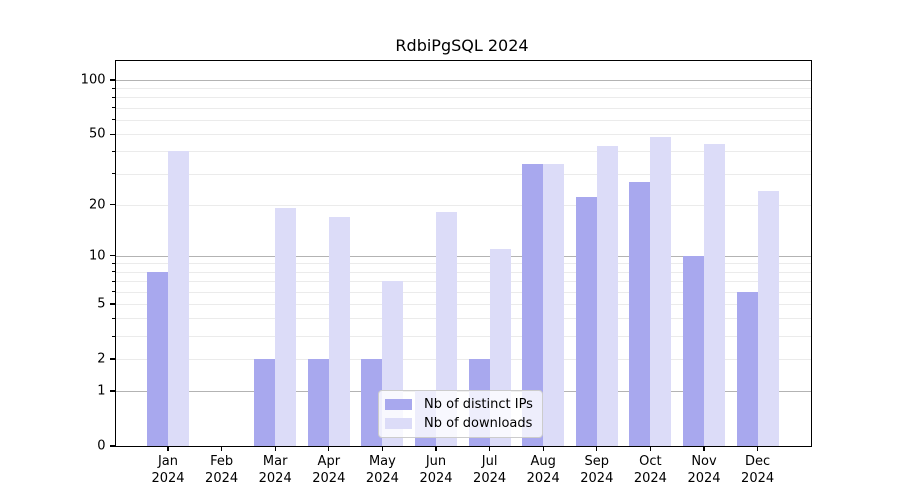 Image resolution: width=900 pixels, height=500 pixels. I want to click on bar-distinct-ips-oct, so click(640, 313).